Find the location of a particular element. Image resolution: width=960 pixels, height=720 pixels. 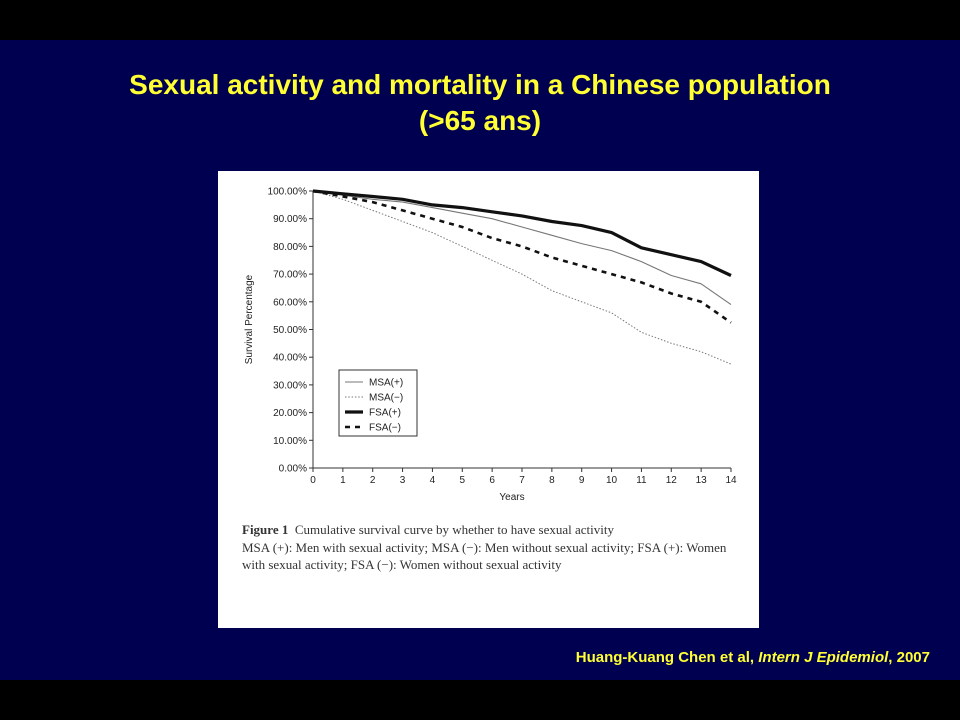

x-tick-label: 10 is located at coordinates (612, 480).